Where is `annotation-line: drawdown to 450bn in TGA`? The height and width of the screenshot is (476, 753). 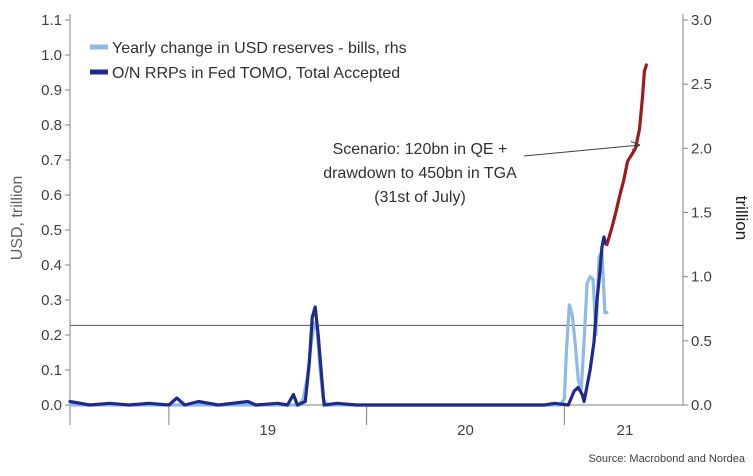 annotation-line: drawdown to 450bn in TGA is located at coordinates (420, 173).